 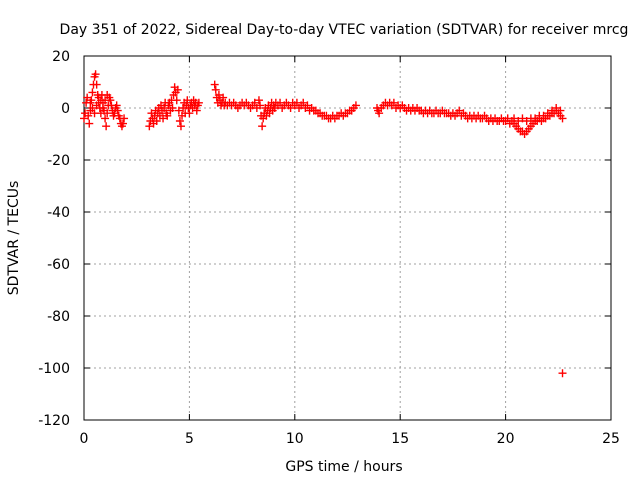 What do you see at coordinates (295, 439) in the screenshot?
I see `x-tick-label: 10` at bounding box center [295, 439].